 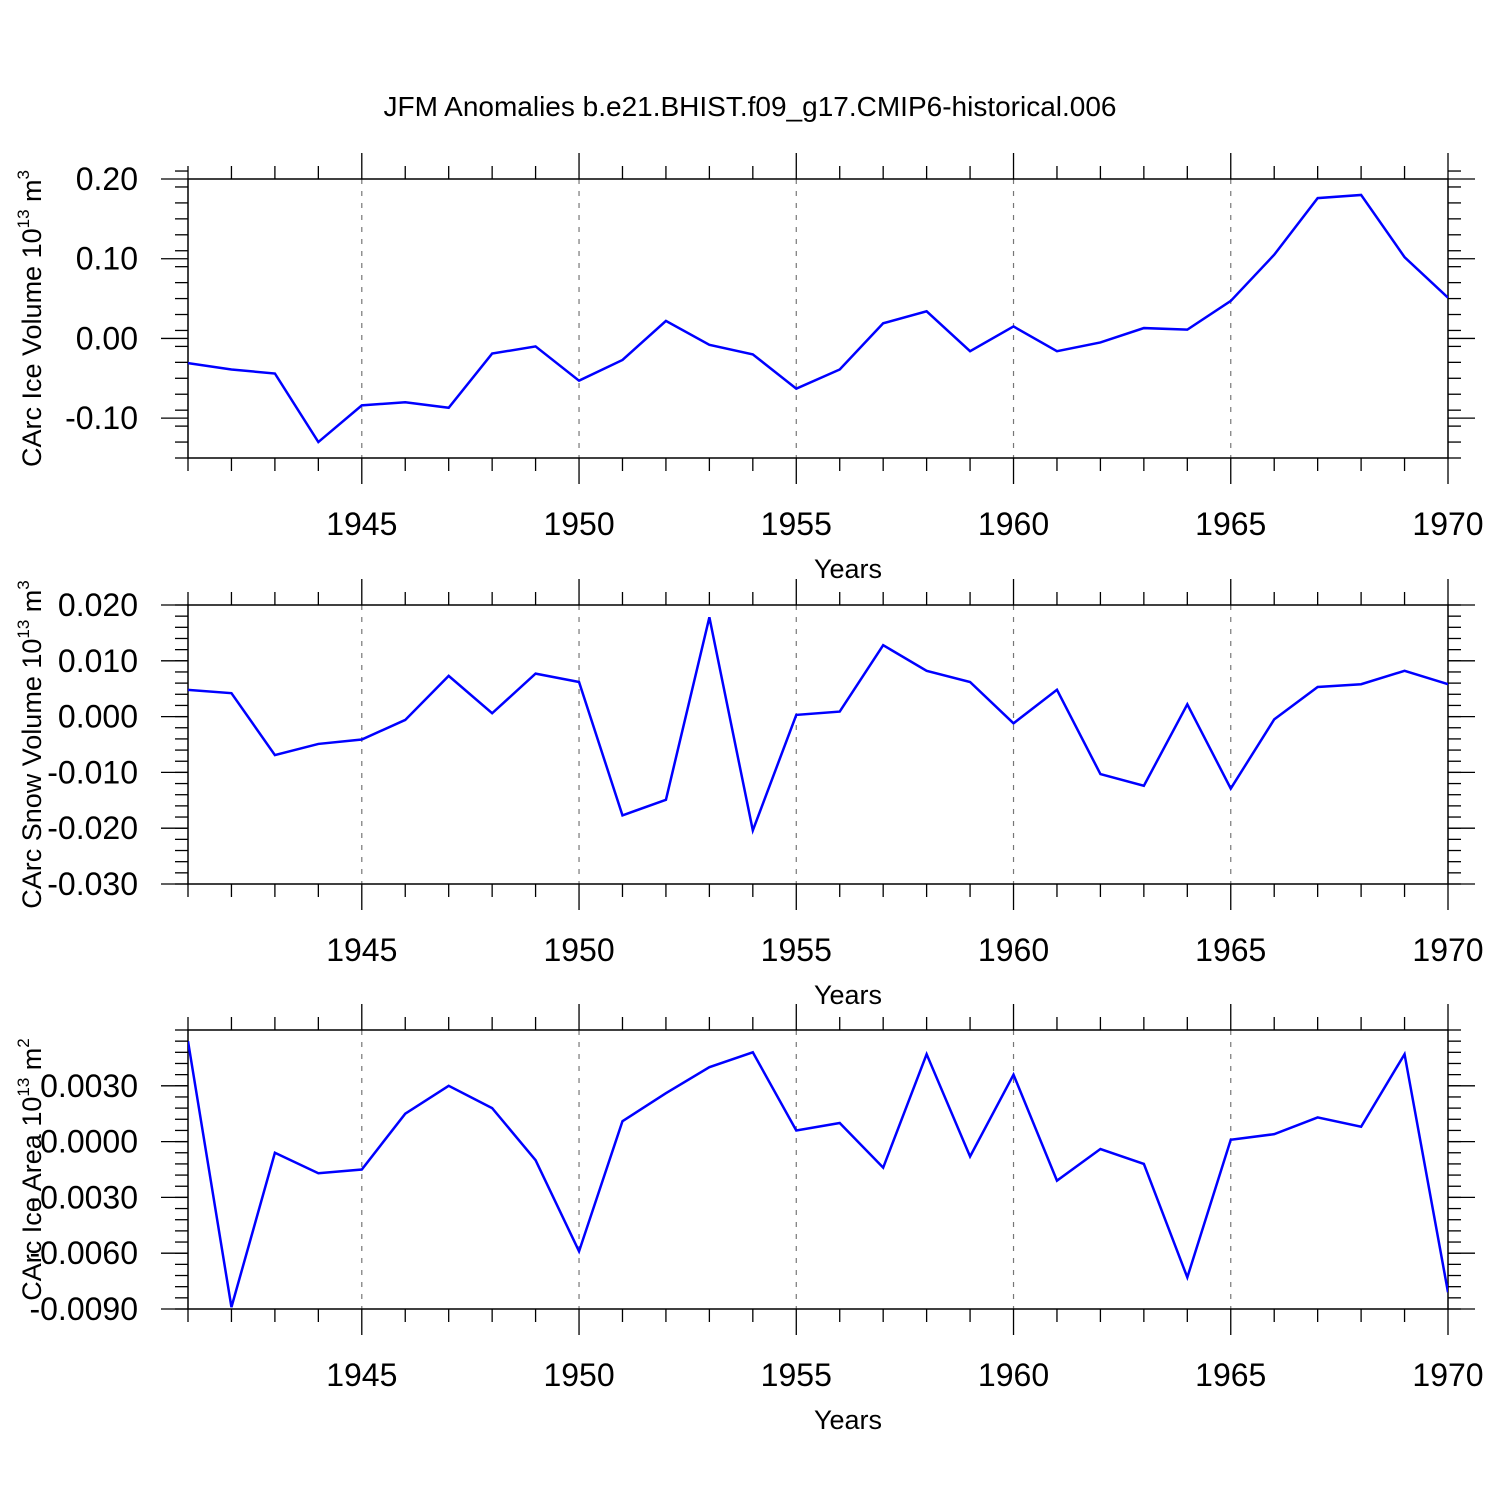 I want to click on y-tick-label: -0.030, so click(x=92, y=884).